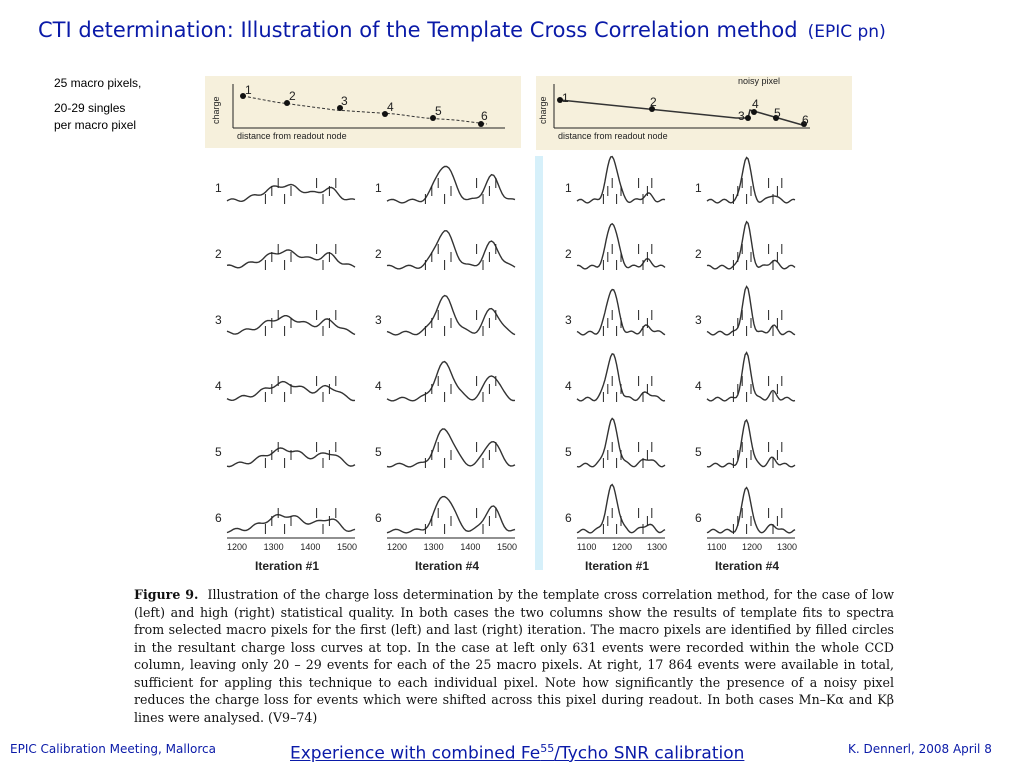 The width and height of the screenshot is (1024, 768). I want to click on divider-stripe, so click(539, 363).